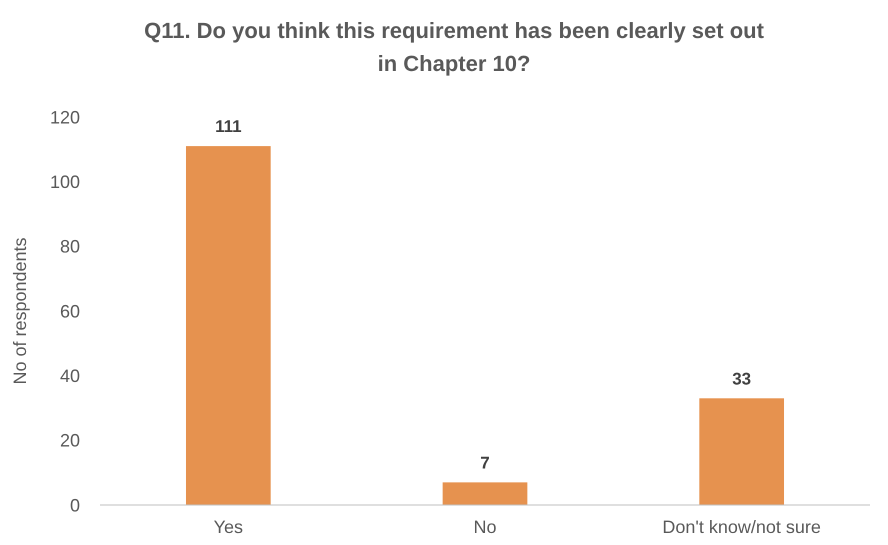 This screenshot has height=545, width=888. What do you see at coordinates (454, 47) in the screenshot?
I see `chart-title: Q11. Do you think this requirement has been clearly set out in Chapter 10?` at bounding box center [454, 47].